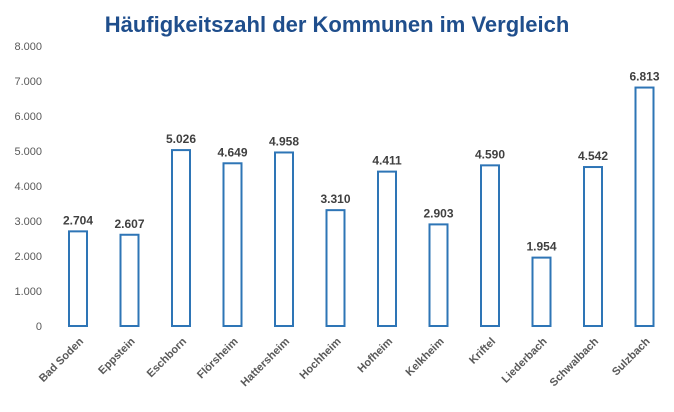  What do you see at coordinates (593, 156) in the screenshot?
I see `data-label: 4.542` at bounding box center [593, 156].